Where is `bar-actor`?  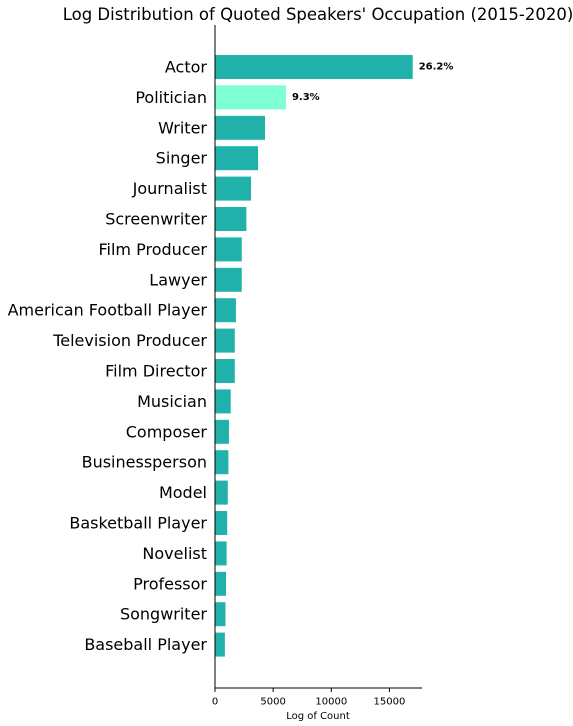
bar-actor is located at coordinates (314, 67).